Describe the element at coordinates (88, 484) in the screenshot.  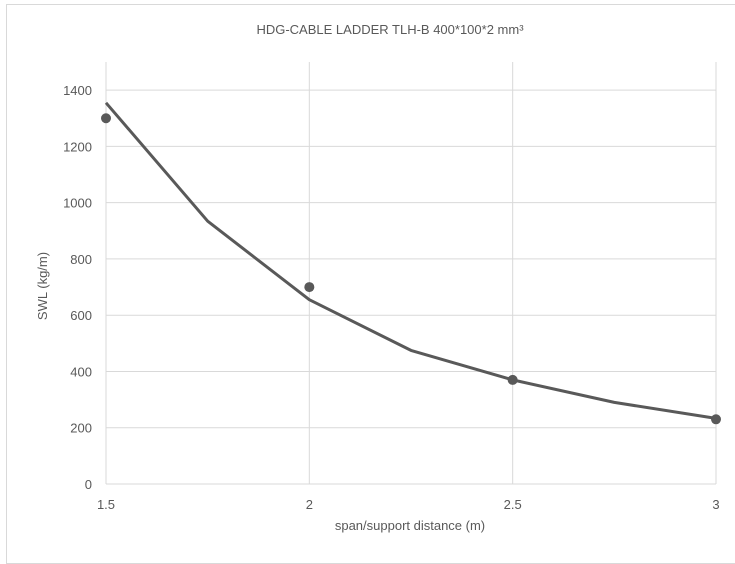
I see `y-tick-label: 0` at that location.